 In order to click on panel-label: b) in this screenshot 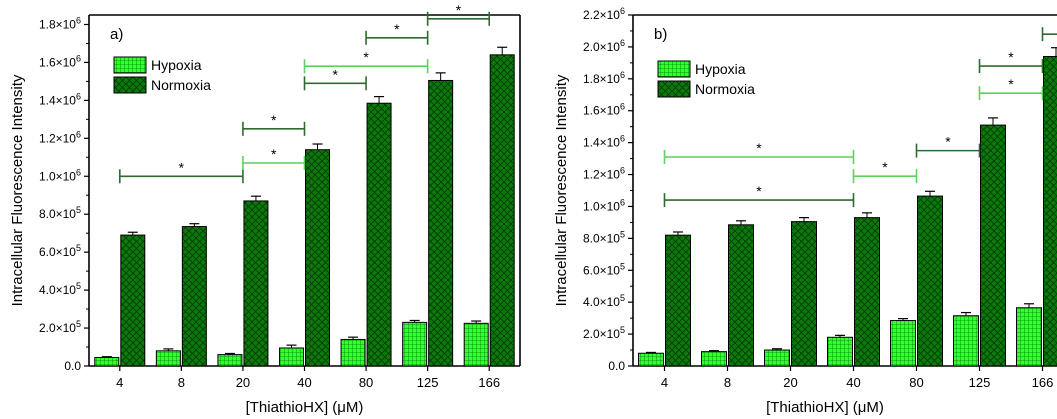, I will do `click(660, 34)`.